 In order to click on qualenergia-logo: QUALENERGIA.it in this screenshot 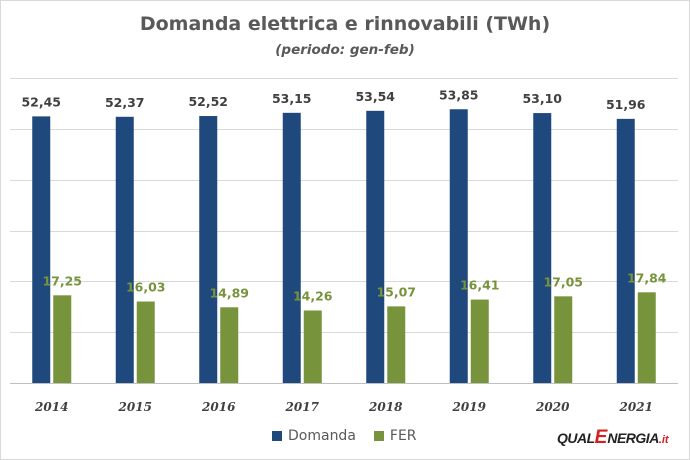, I will do `click(613, 438)`.